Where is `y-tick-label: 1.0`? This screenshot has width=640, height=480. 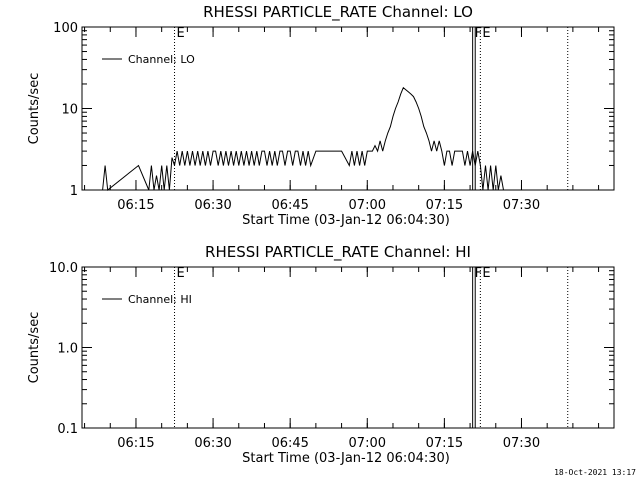 y-tick-label: 1.0 is located at coordinates (67, 349).